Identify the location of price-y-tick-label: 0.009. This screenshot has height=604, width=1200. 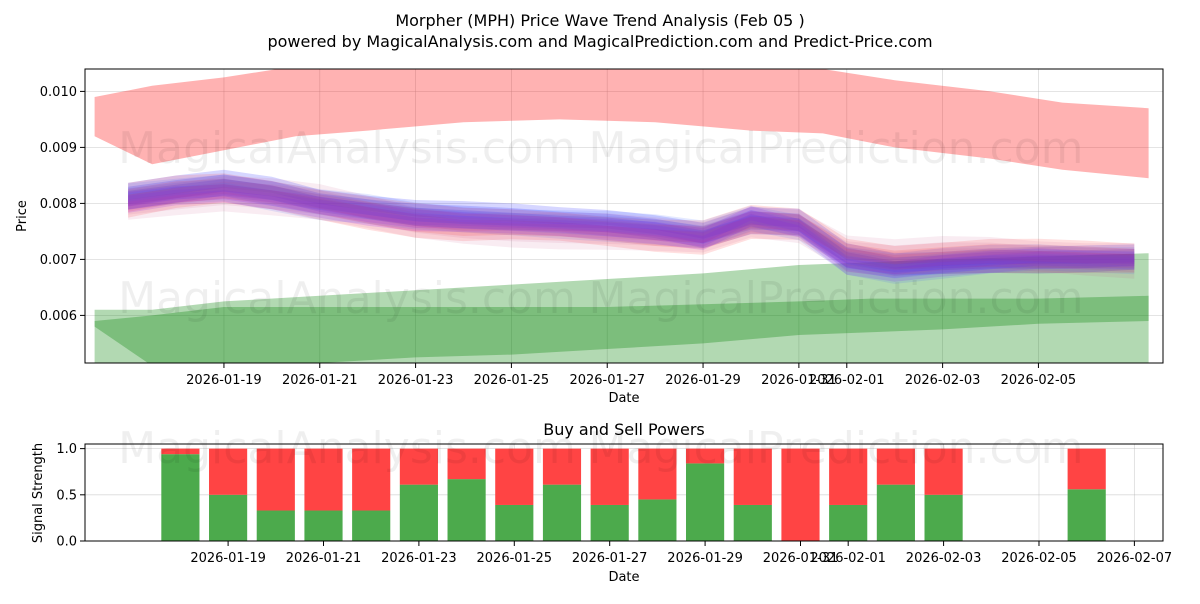
(58, 148).